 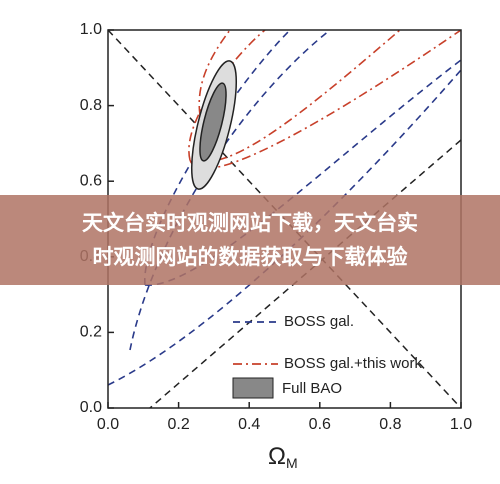 What do you see at coordinates (178, 424) in the screenshot?
I see `x-tick-label: 0.2` at bounding box center [178, 424].